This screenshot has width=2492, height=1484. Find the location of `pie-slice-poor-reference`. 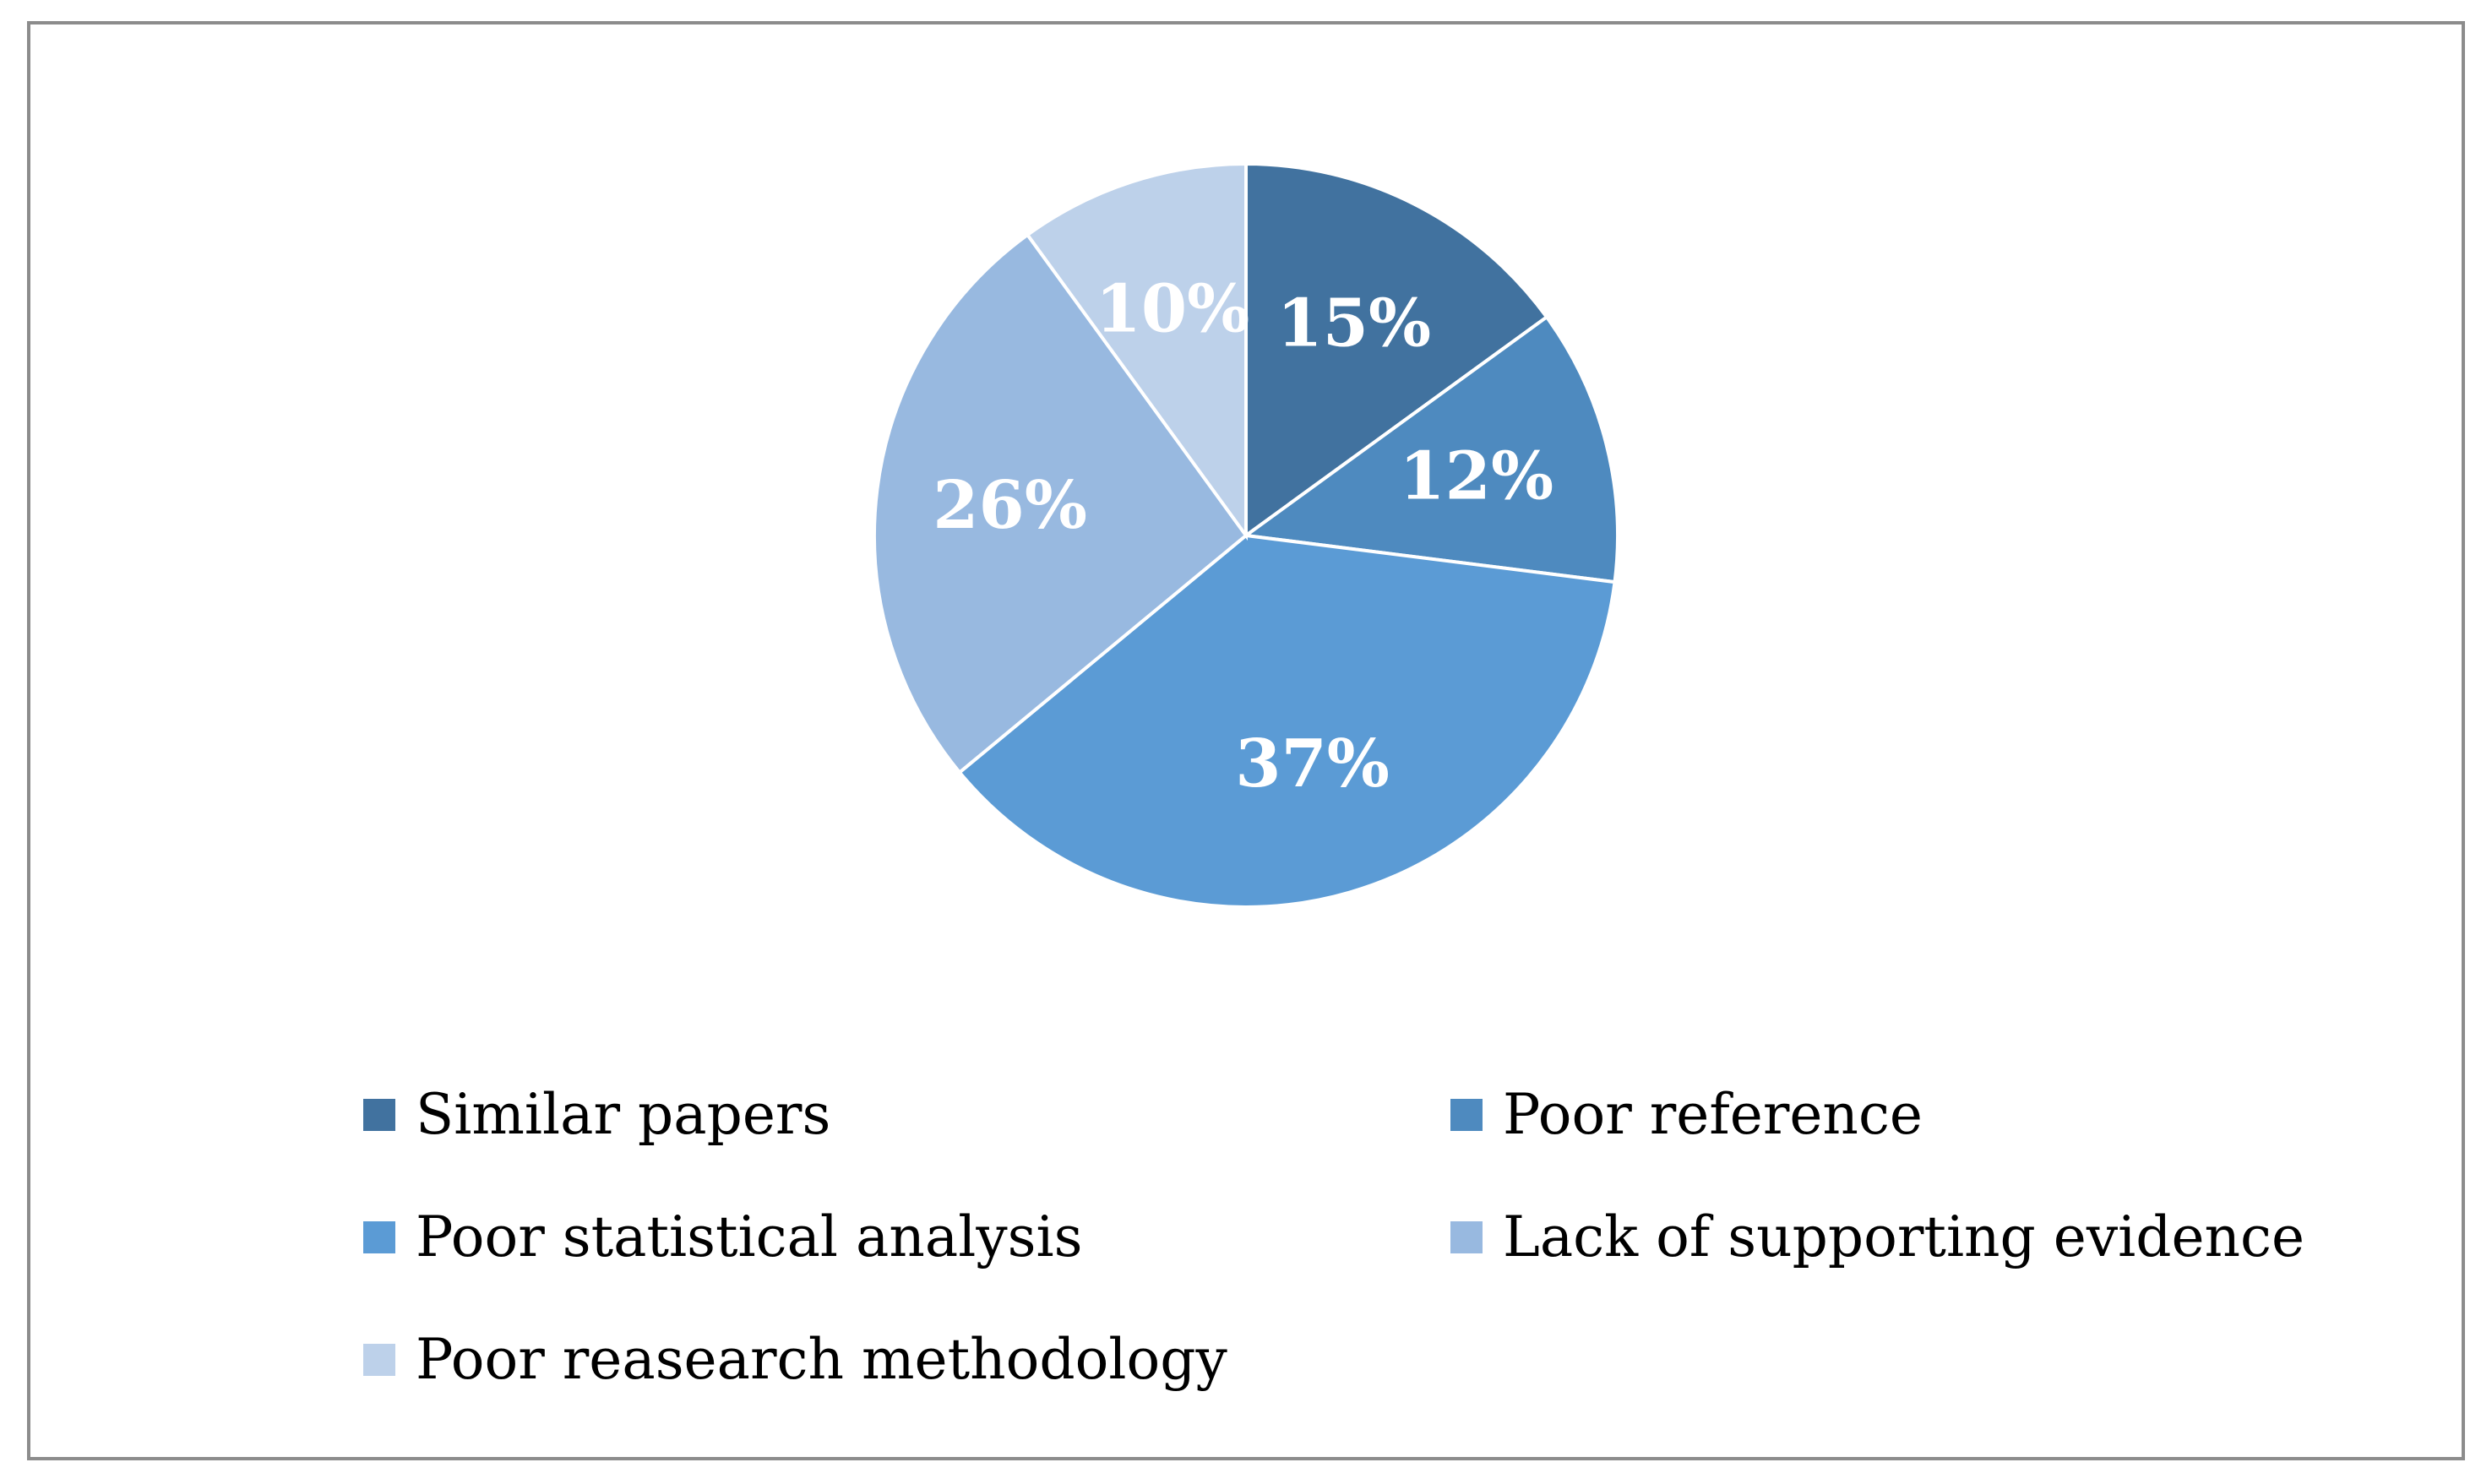

pie-slice-poor-reference is located at coordinates (1430, 449).